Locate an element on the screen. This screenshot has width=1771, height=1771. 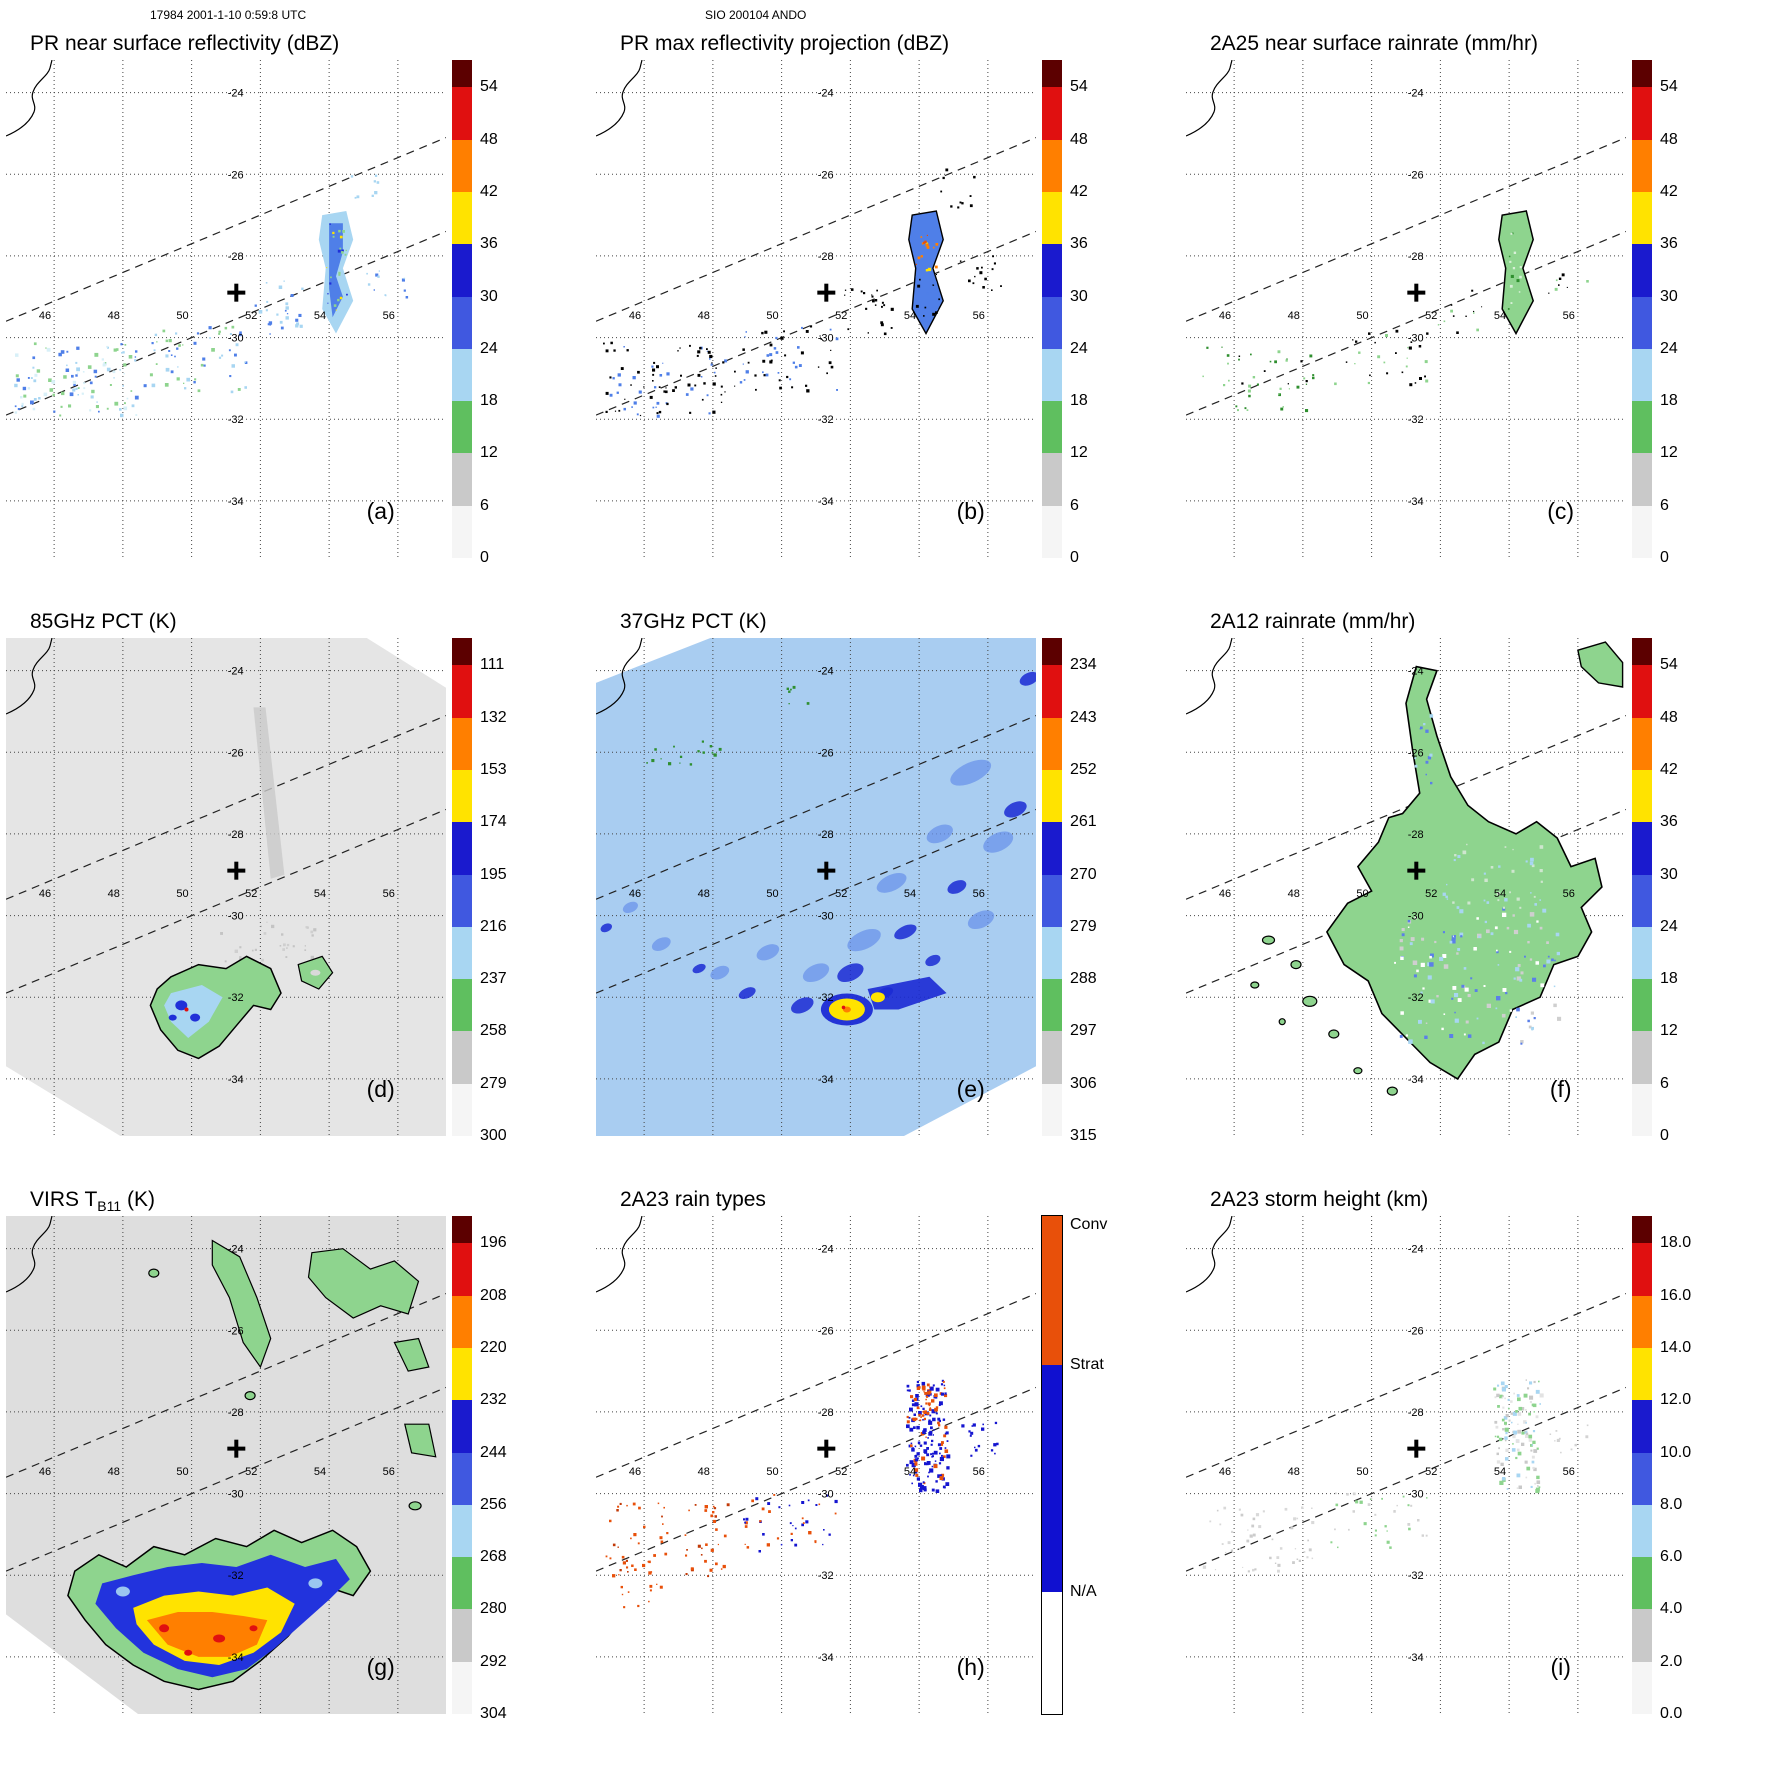
swath-edge-line is located at coordinates (226, 229).